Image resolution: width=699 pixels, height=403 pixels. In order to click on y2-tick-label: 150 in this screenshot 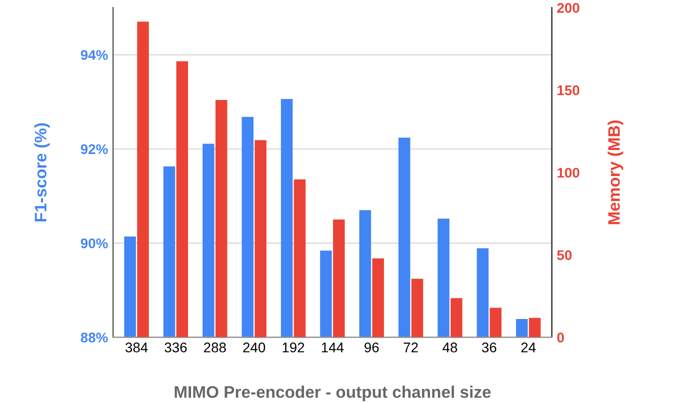, I will do `click(569, 90)`.